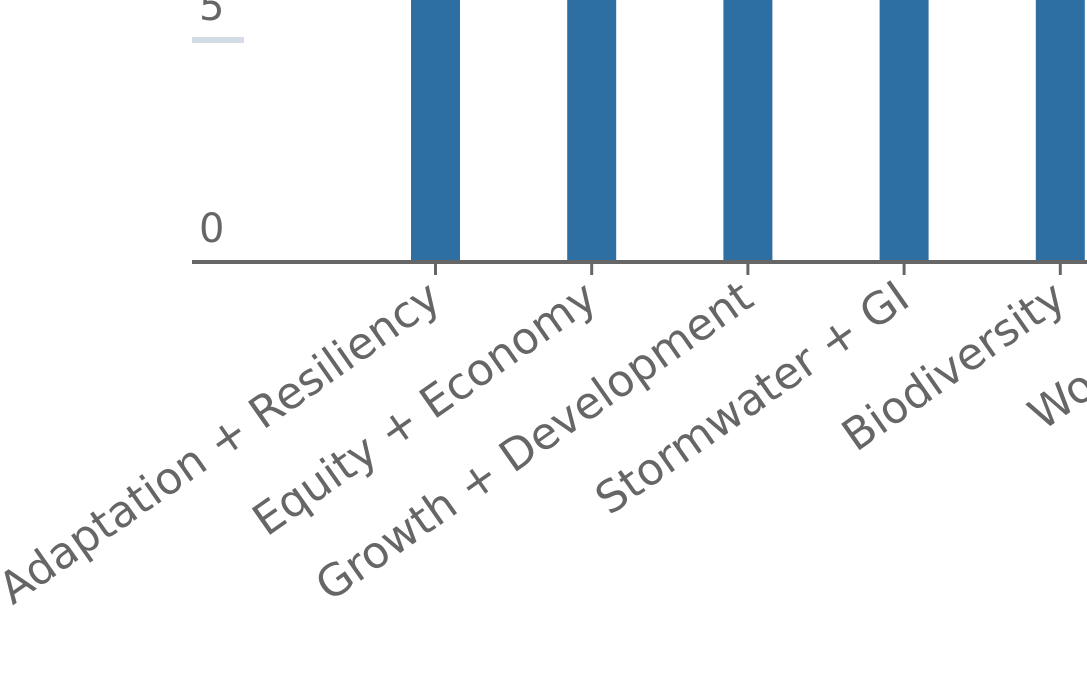 This screenshot has width=1087, height=687. Describe the element at coordinates (218, 126) in the screenshot. I see `y-axis-ticks: 05` at that location.